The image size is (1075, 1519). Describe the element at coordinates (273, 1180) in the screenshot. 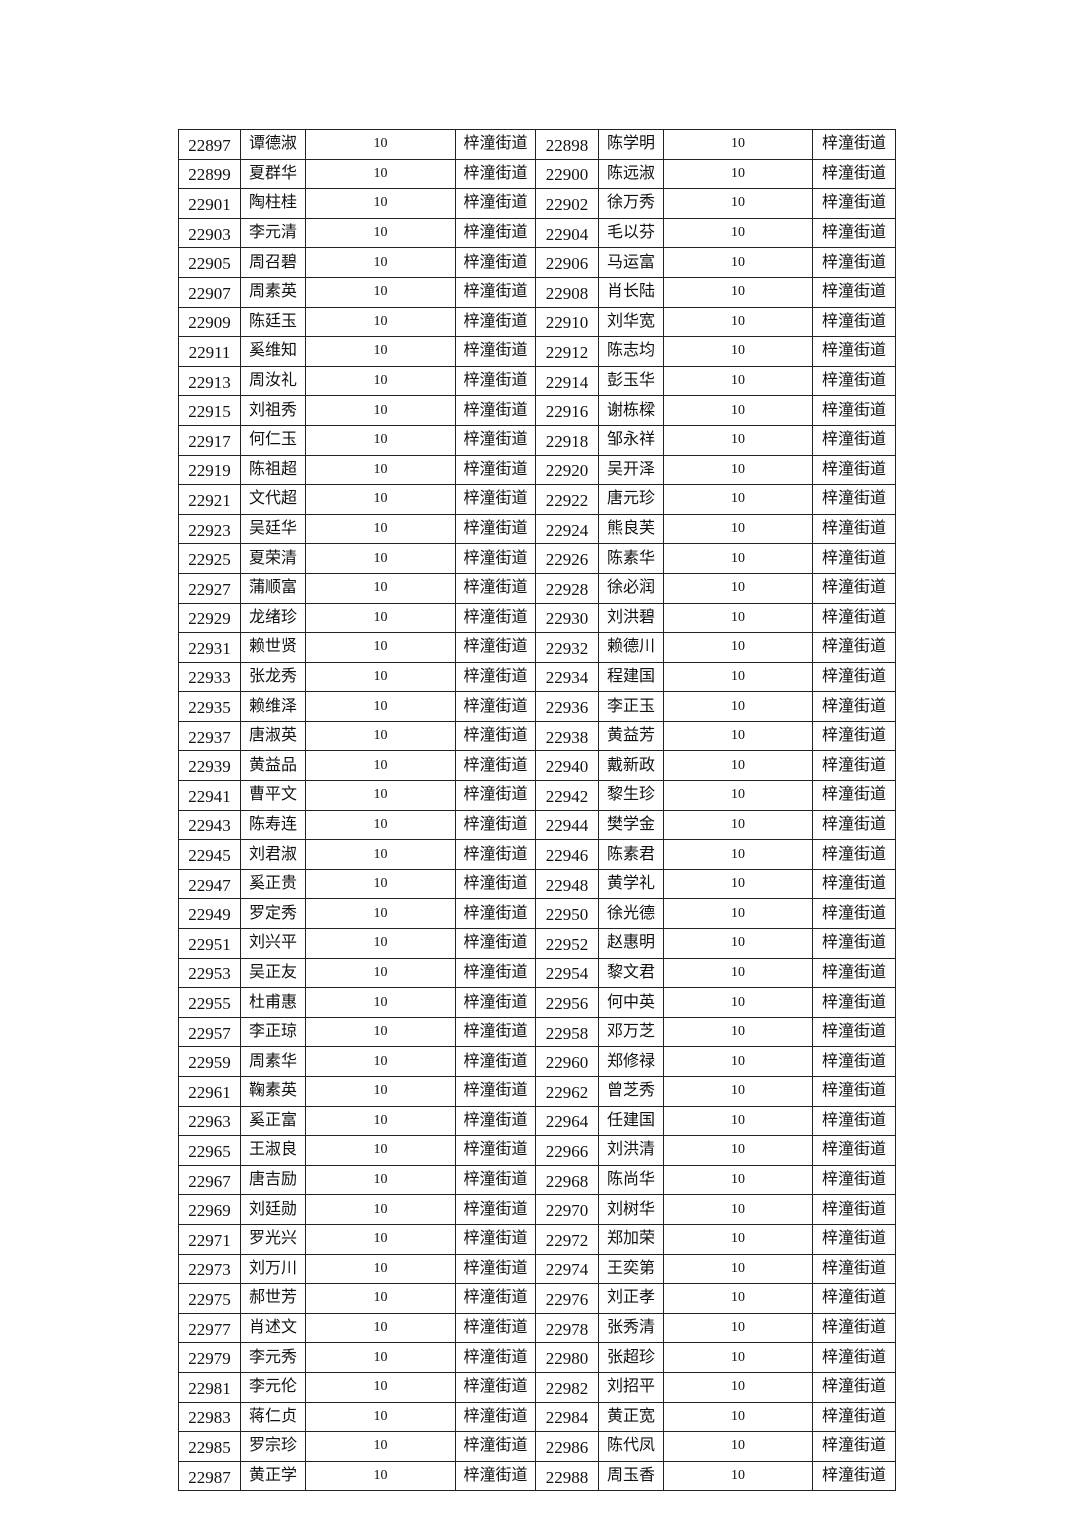

I see `person-name-cell: 唐吉励` at that location.